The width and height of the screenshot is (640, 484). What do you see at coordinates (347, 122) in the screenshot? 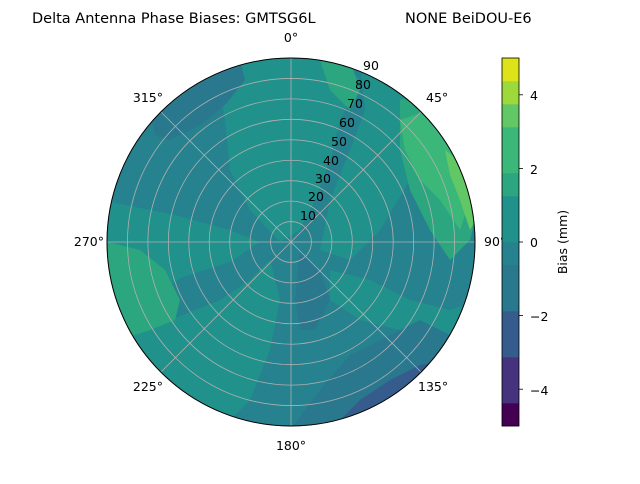
I see `radial-label-60: 60` at bounding box center [347, 122].